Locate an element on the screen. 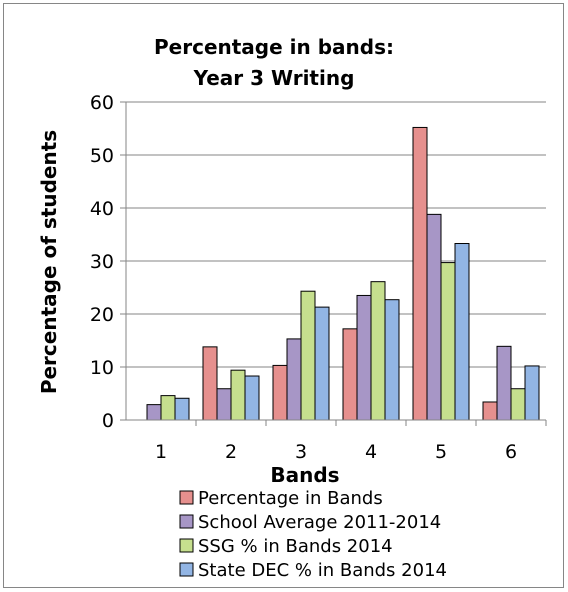  legend-item: School Average 2011-2014 is located at coordinates (310, 522).